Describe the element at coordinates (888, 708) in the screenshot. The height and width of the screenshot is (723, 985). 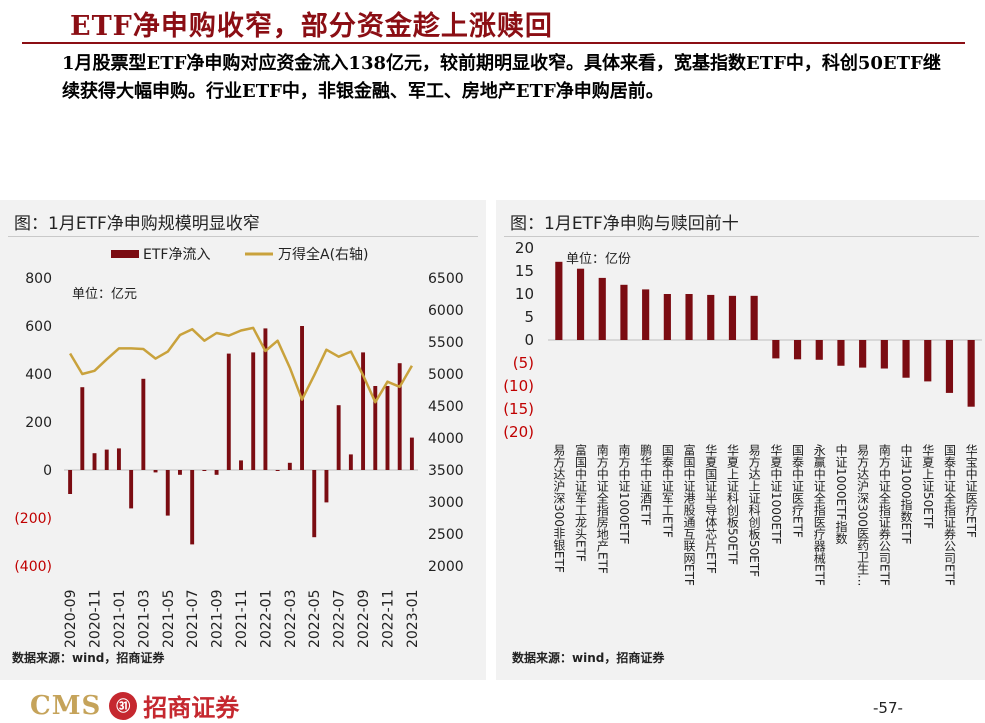
I see `page-number: -57-` at that location.